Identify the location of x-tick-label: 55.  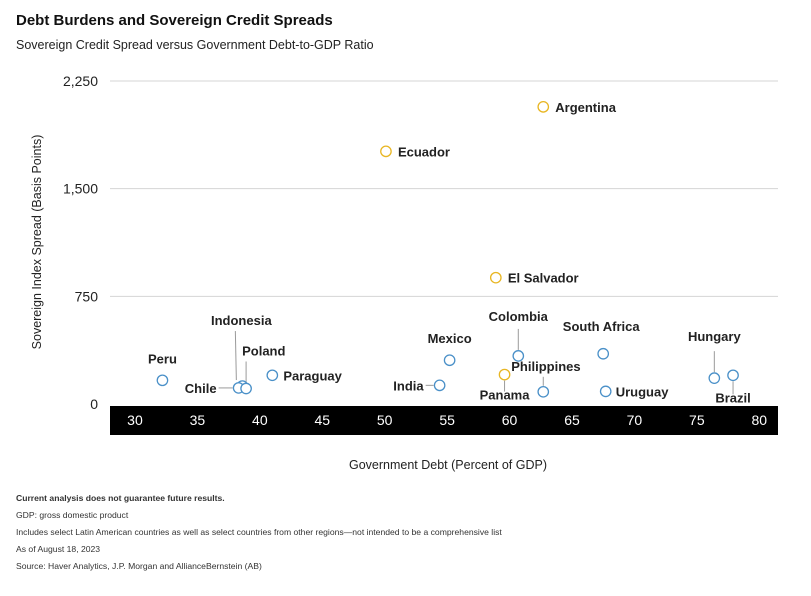
(447, 420).